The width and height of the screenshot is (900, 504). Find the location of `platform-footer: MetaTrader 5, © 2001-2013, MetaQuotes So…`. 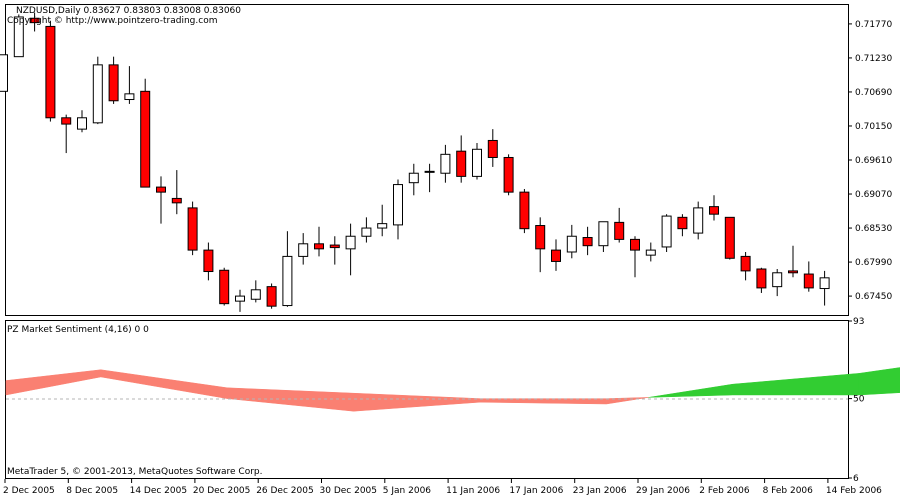

platform-footer: MetaTrader 5, © 2001-2013, MetaQuotes So… is located at coordinates (135, 472).